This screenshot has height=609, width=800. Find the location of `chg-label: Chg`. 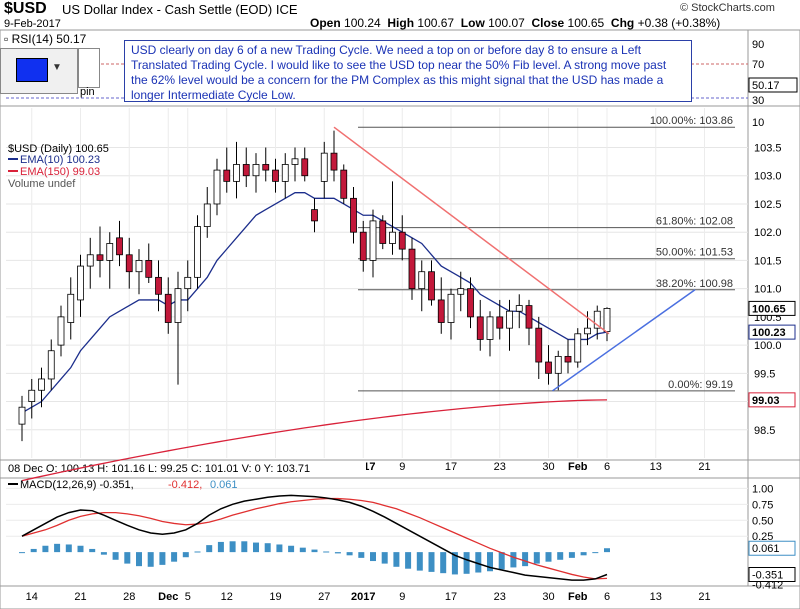

chg-label: Chg is located at coordinates (622, 23).